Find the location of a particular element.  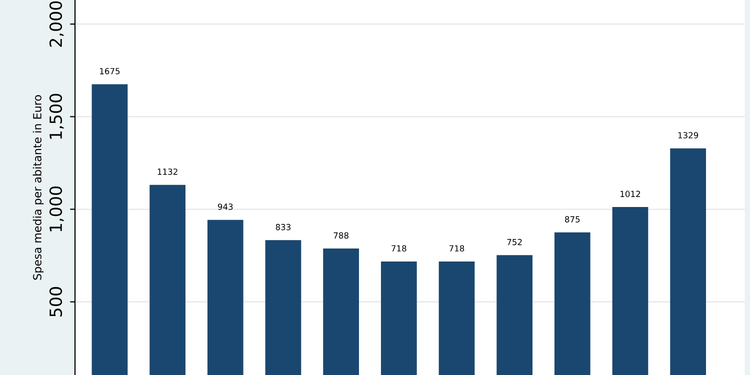

y-tick-label: 1,000 is located at coordinates (56, 209).